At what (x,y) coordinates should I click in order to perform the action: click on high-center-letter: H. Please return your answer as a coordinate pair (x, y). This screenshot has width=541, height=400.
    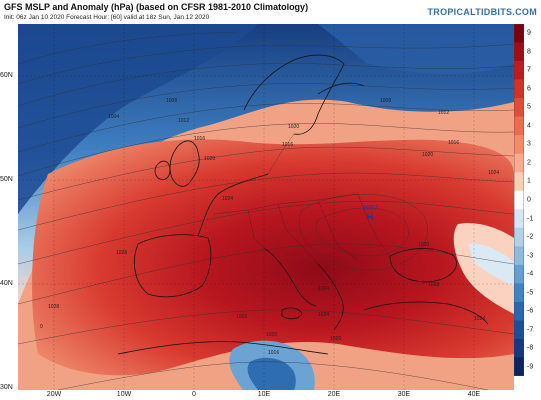
    Looking at the image, I should click on (370, 217).